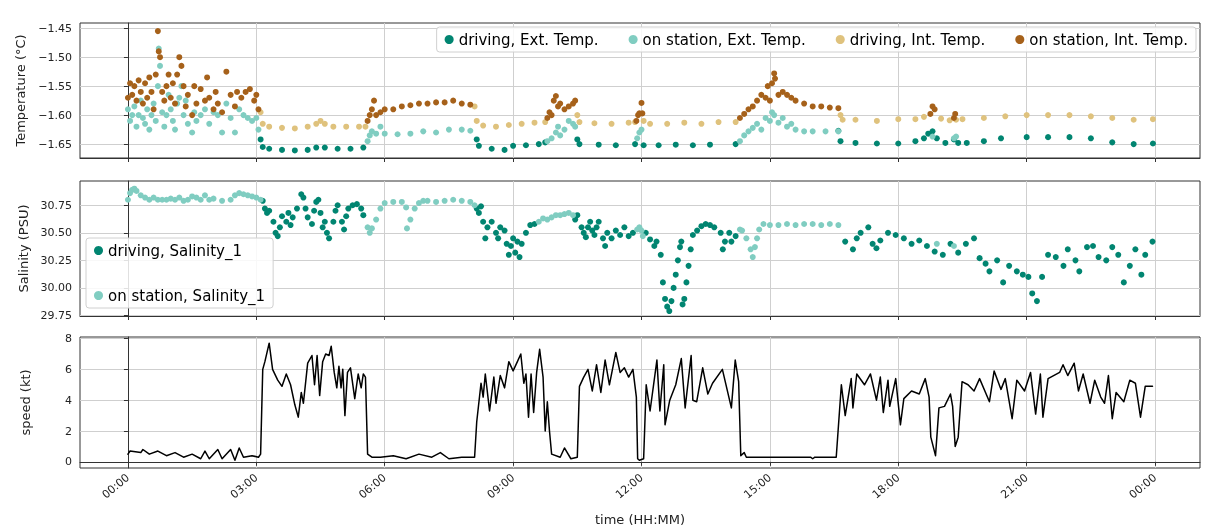  I want to click on y-tick-label: −1.55, so click(55, 86).